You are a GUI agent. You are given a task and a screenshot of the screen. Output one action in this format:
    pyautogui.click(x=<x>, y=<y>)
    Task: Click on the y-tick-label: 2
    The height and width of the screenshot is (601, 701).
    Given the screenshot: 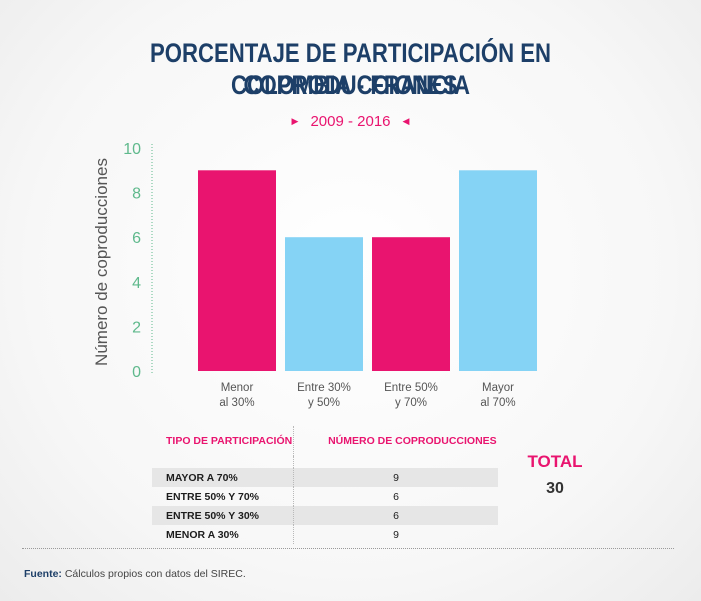 What is the action you would take?
    pyautogui.click(x=136, y=327)
    